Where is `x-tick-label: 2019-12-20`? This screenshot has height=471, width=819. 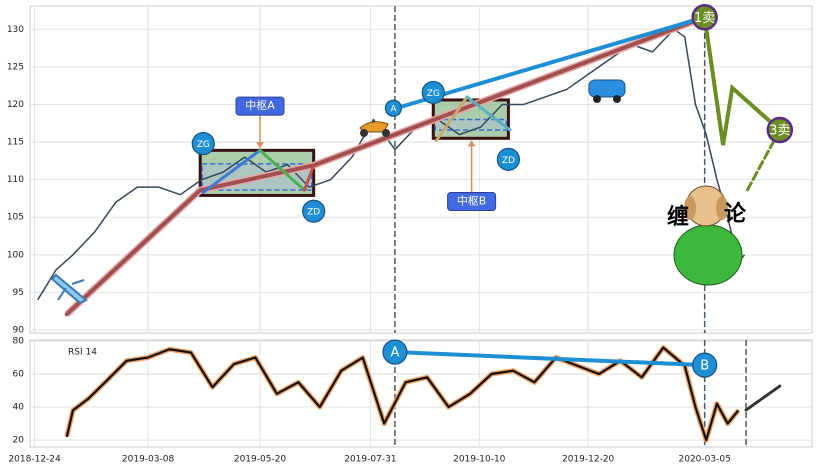 x-tick-label: 2019-12-20 is located at coordinates (588, 460).